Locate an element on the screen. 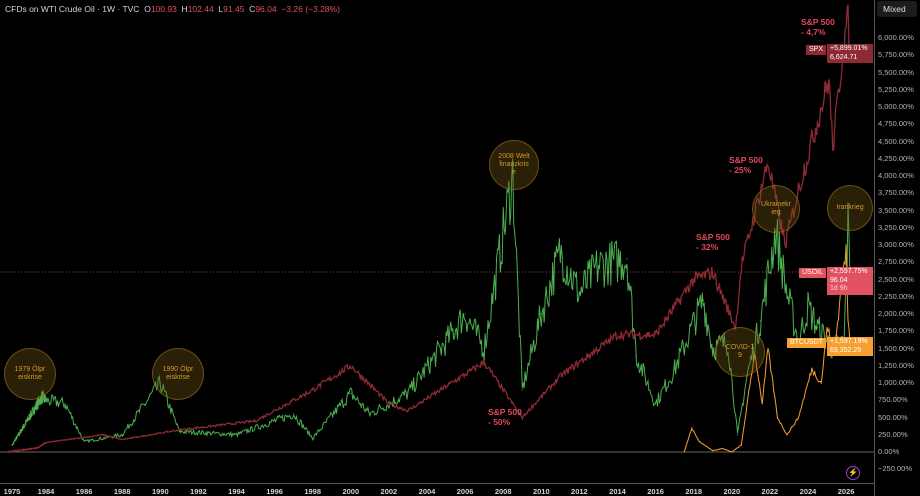  y-tick-label: 1,250.00% is located at coordinates (896, 365).